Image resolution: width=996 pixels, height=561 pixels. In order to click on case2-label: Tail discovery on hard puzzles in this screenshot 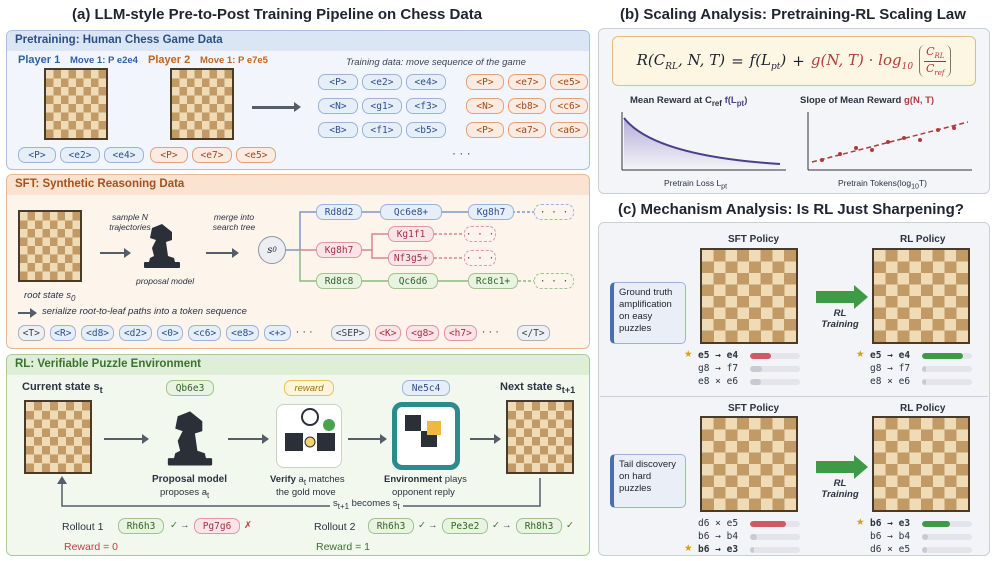, I will do `click(648, 481)`.